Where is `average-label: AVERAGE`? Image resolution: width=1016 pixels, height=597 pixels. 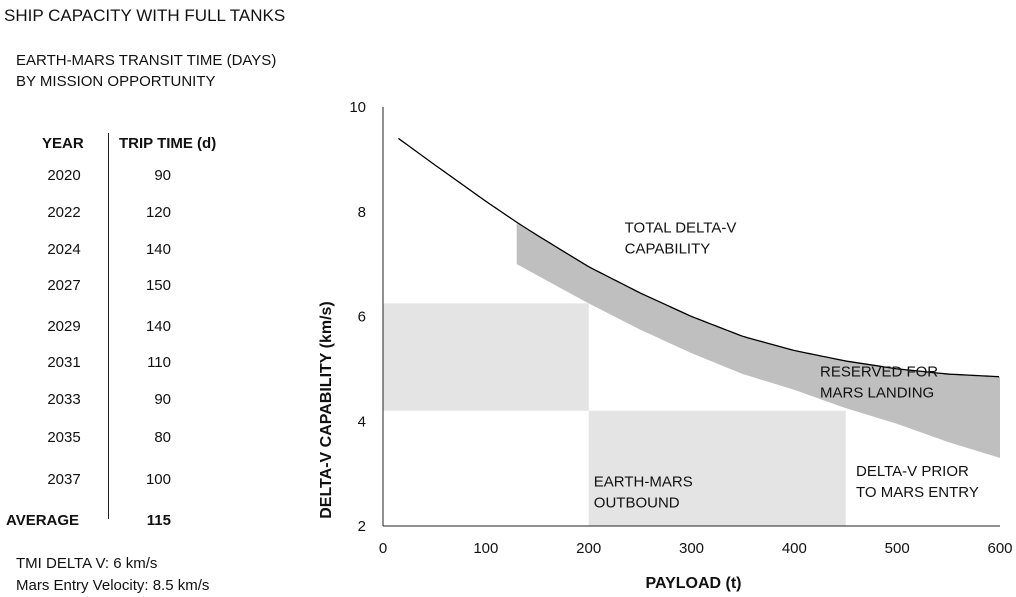 average-label: AVERAGE is located at coordinates (43, 520).